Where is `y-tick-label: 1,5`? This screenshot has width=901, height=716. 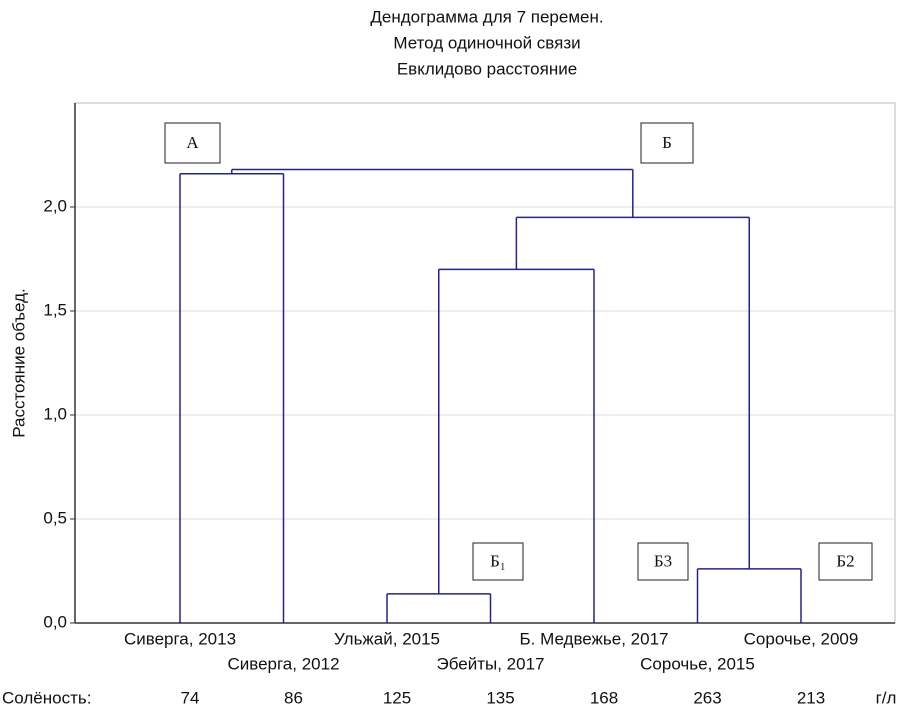 y-tick-label: 1,5 is located at coordinates (55, 309).